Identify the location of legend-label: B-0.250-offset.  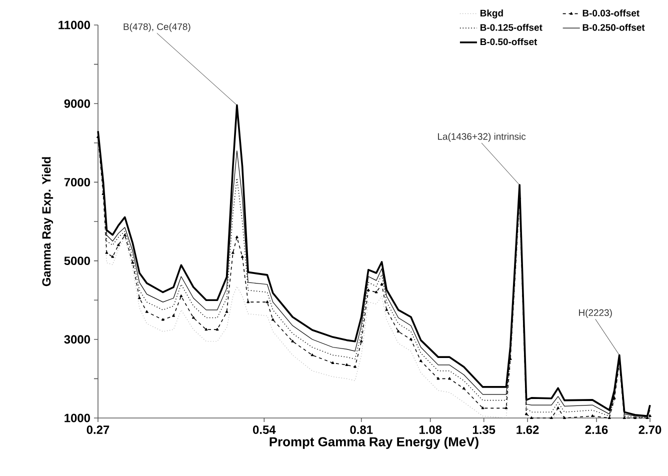
(613, 27).